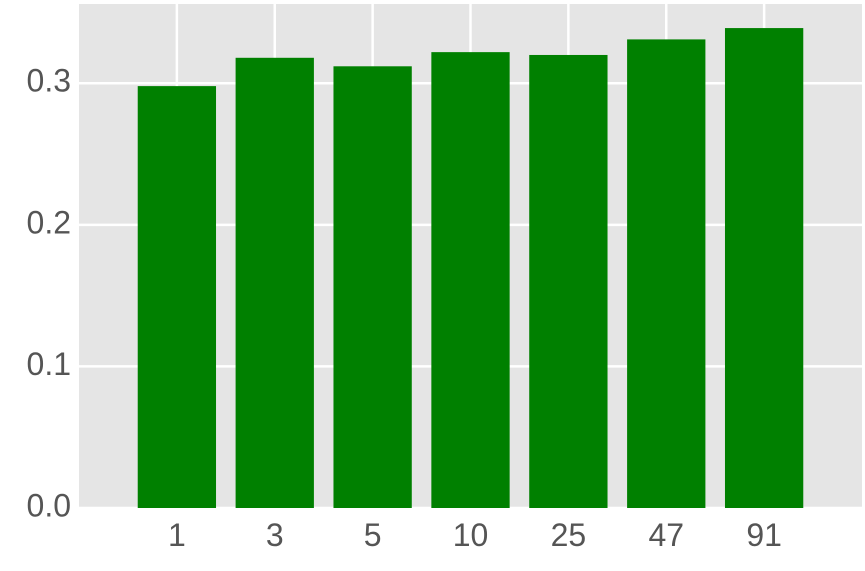  I want to click on x-tick-label: 47, so click(666, 535).